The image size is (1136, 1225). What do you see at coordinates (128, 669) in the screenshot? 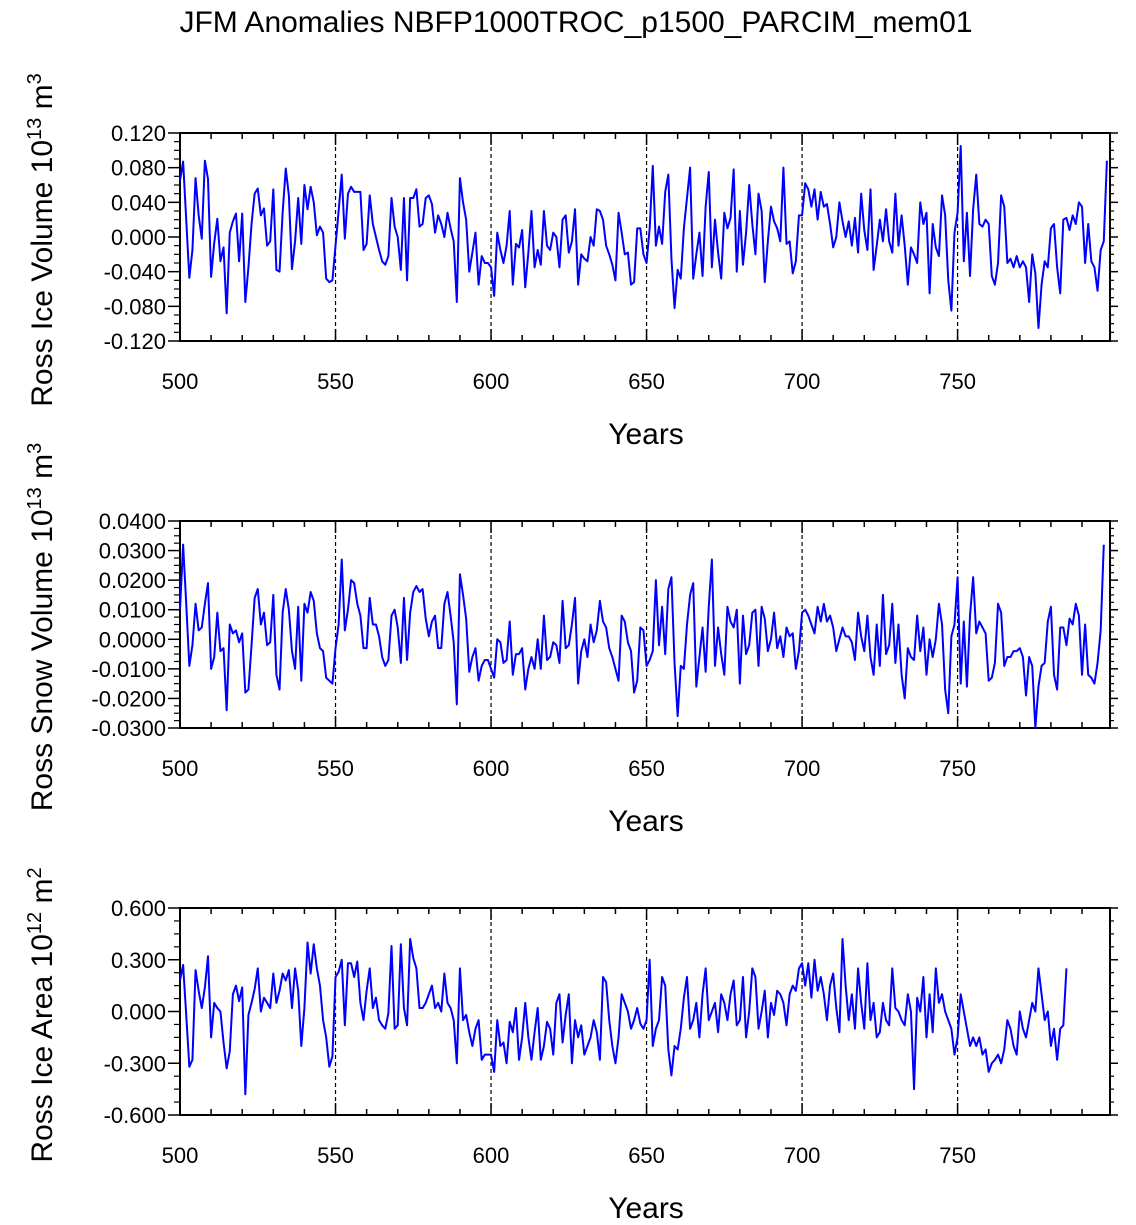
I see `y-tick-label: -0.0100` at bounding box center [128, 669].